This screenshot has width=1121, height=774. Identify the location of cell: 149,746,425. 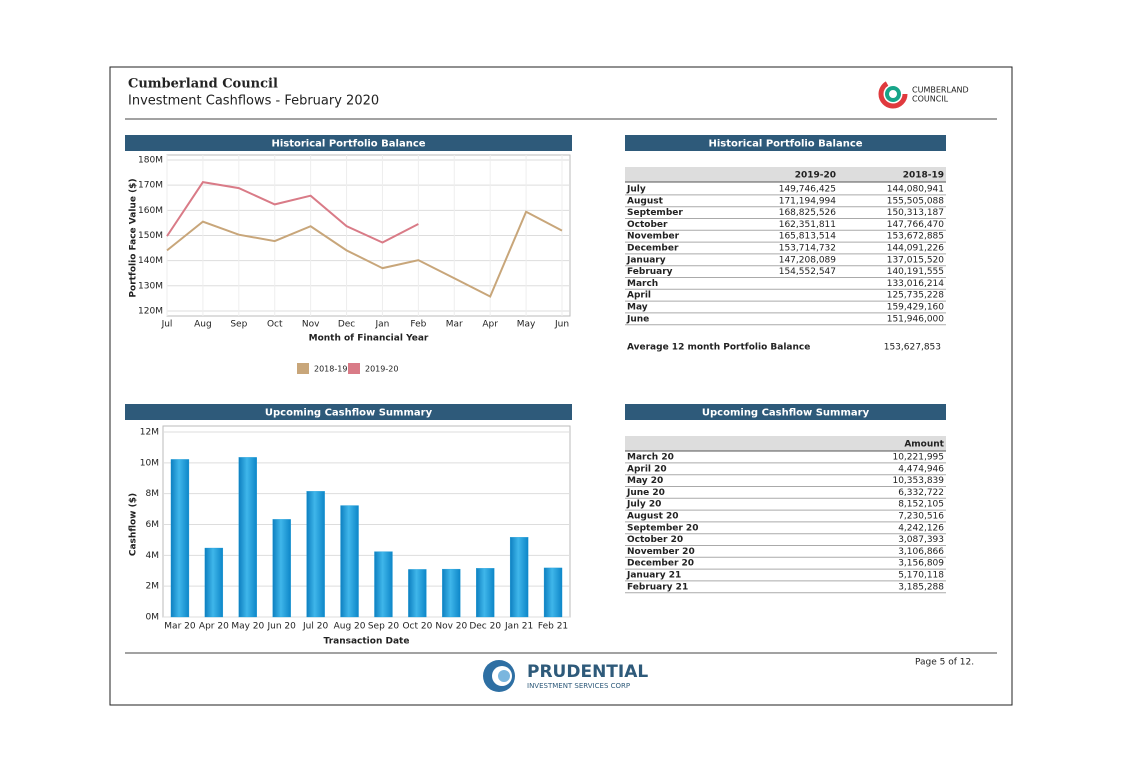
(807, 190).